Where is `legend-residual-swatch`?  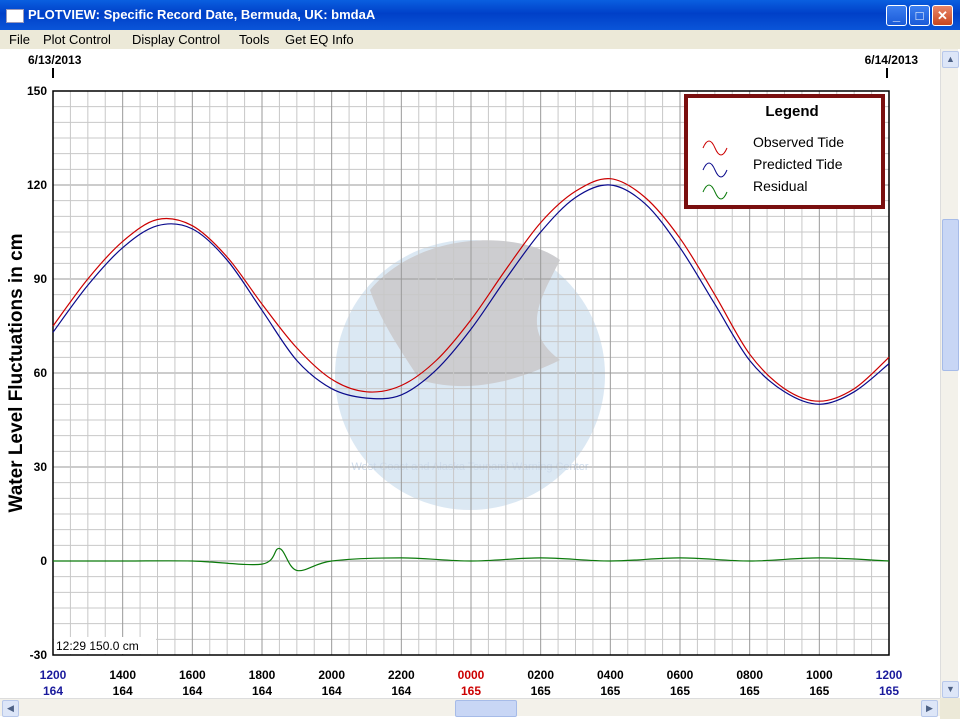 legend-residual-swatch is located at coordinates (715, 192).